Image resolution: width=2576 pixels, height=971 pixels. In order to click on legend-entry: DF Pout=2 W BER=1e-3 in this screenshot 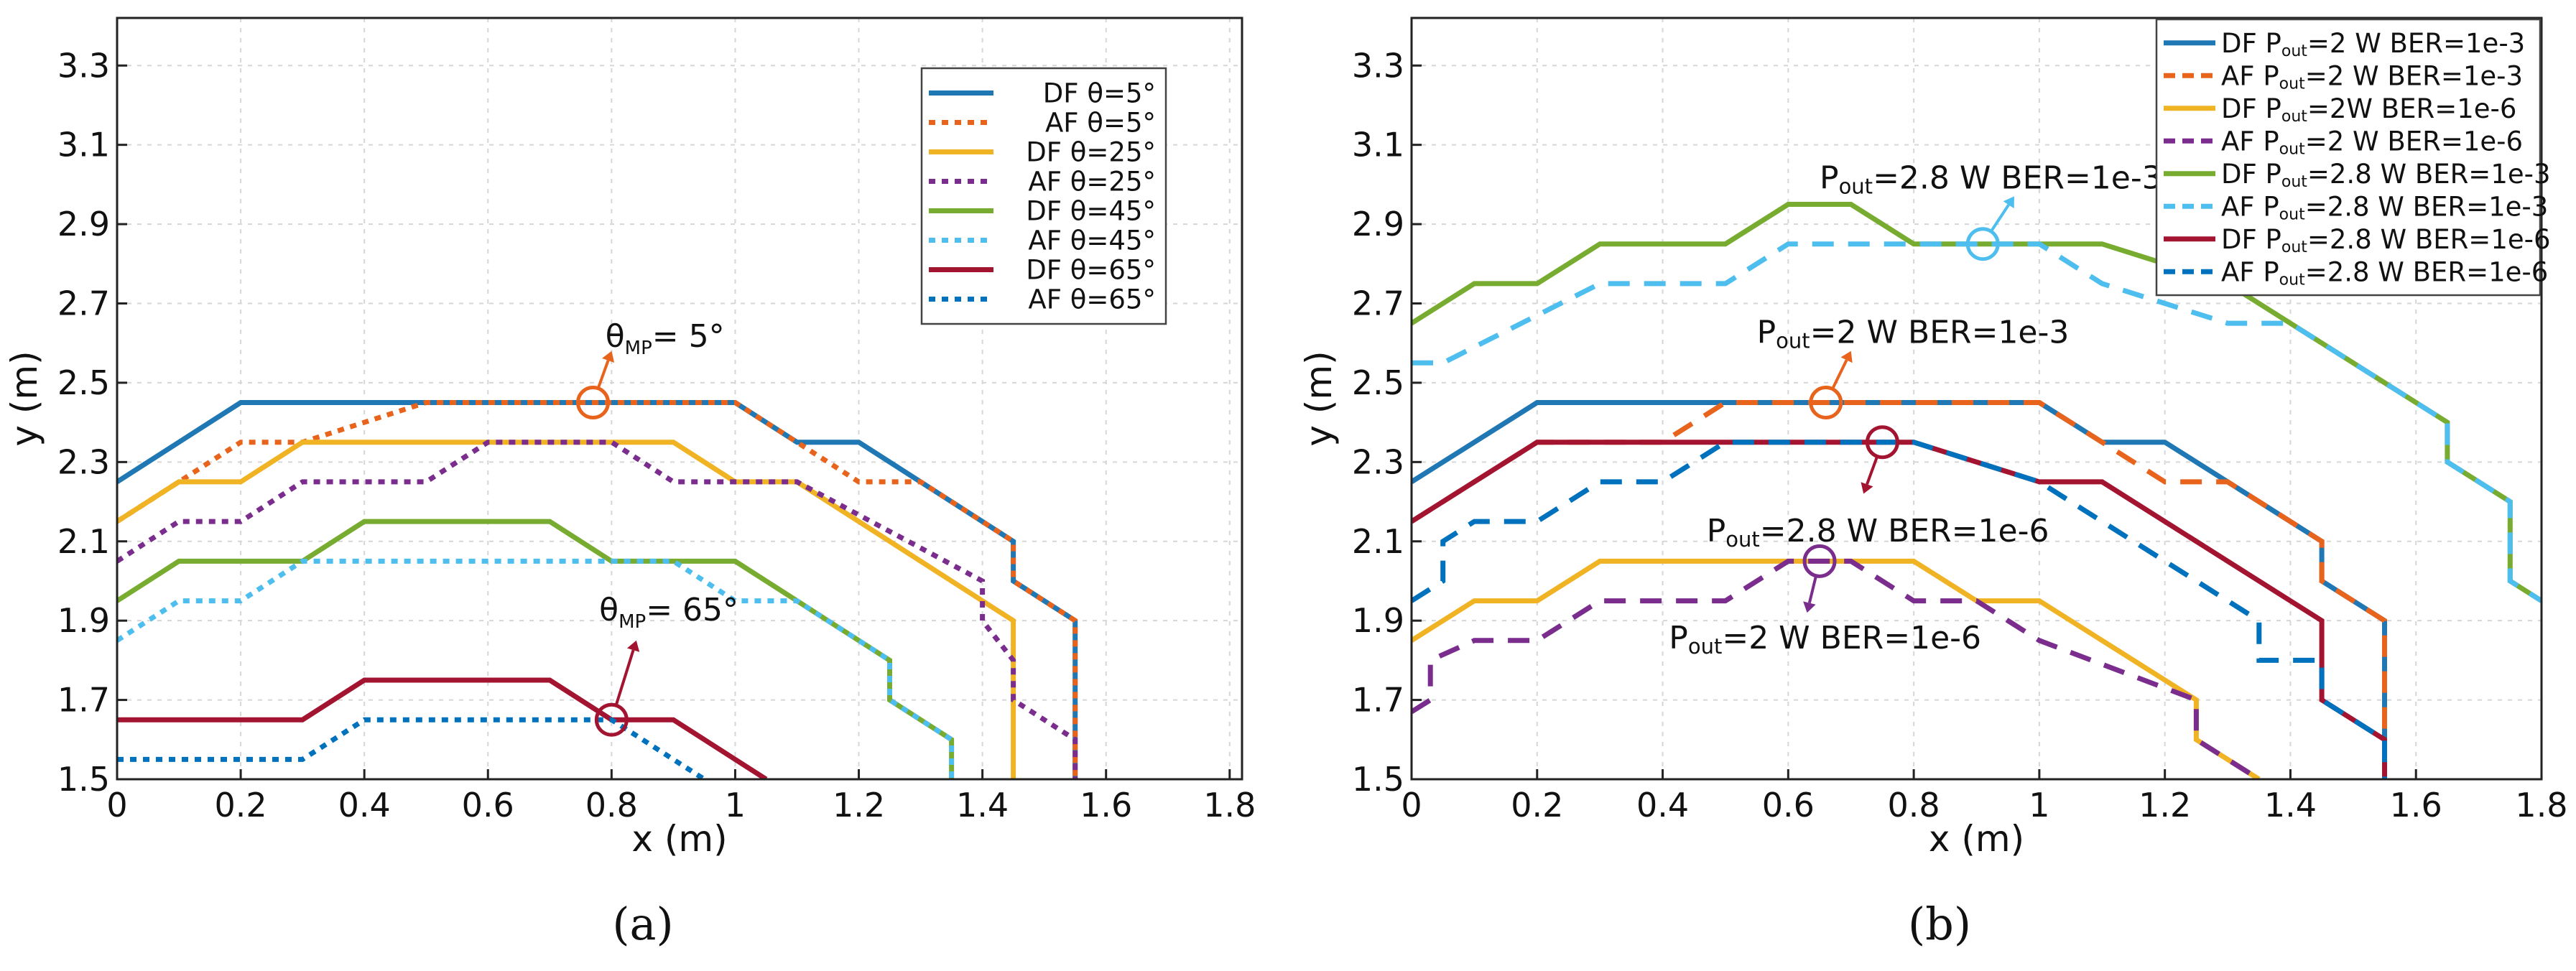, I will do `click(2373, 44)`.